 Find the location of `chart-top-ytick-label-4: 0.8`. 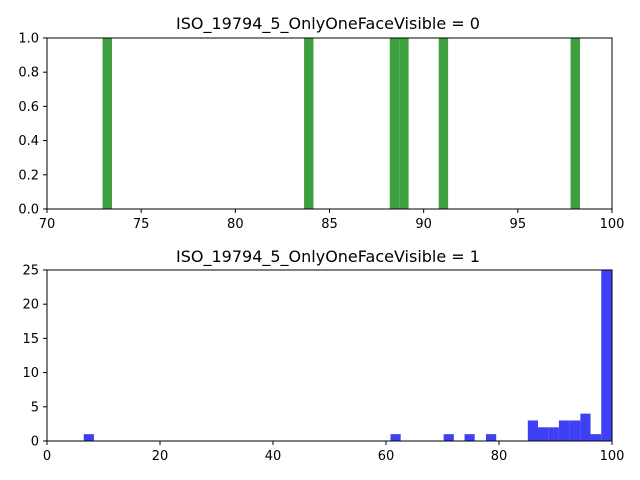

chart-top-ytick-label-4: 0.8 is located at coordinates (28, 73).